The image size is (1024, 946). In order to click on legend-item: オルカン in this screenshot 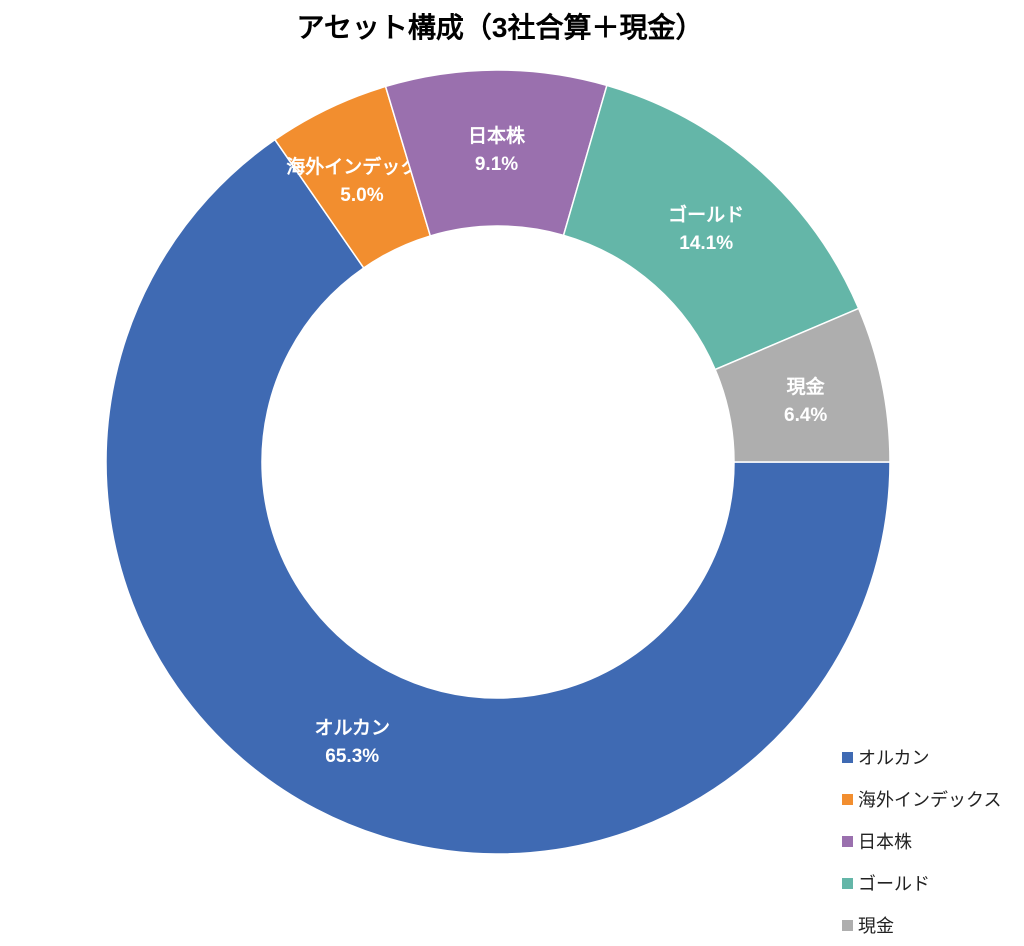, I will do `click(921, 757)`.